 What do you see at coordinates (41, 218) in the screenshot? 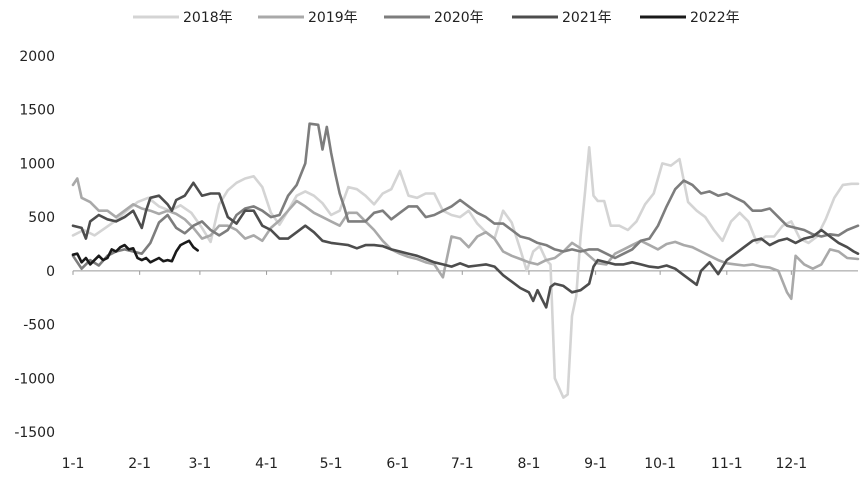
I see `y-tick-label: 500` at bounding box center [41, 218].